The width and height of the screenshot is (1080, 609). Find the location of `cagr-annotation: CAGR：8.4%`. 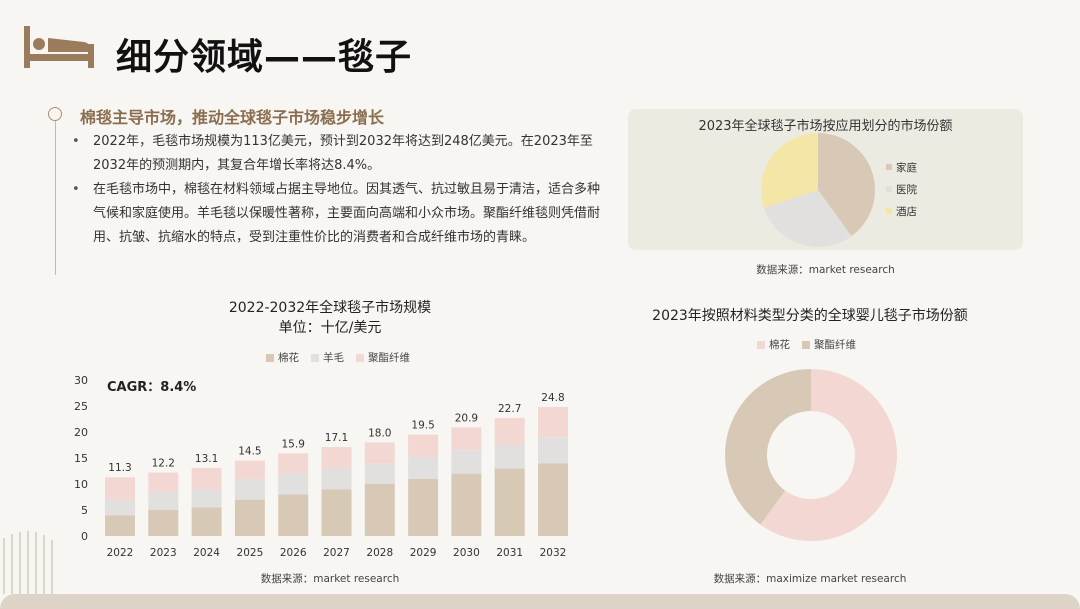

cagr-annotation: CAGR：8.4% is located at coordinates (151, 387).